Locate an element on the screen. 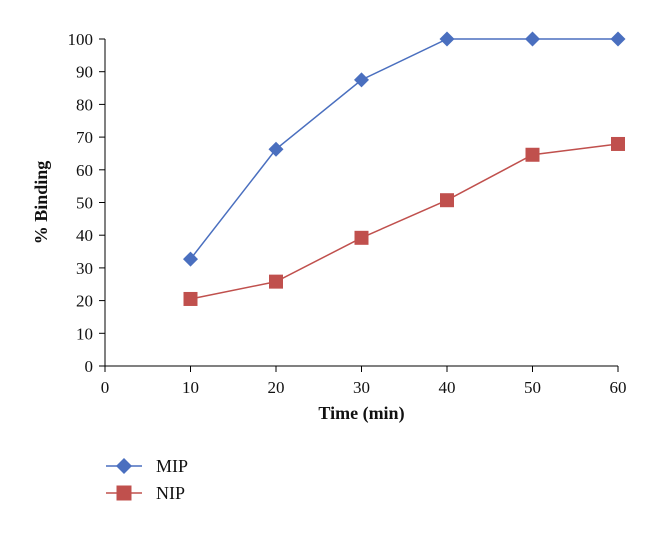 The height and width of the screenshot is (533, 660). y-ticks: 0 10 20 30 40 50 60 70 80 90 100 is located at coordinates (86, 203).